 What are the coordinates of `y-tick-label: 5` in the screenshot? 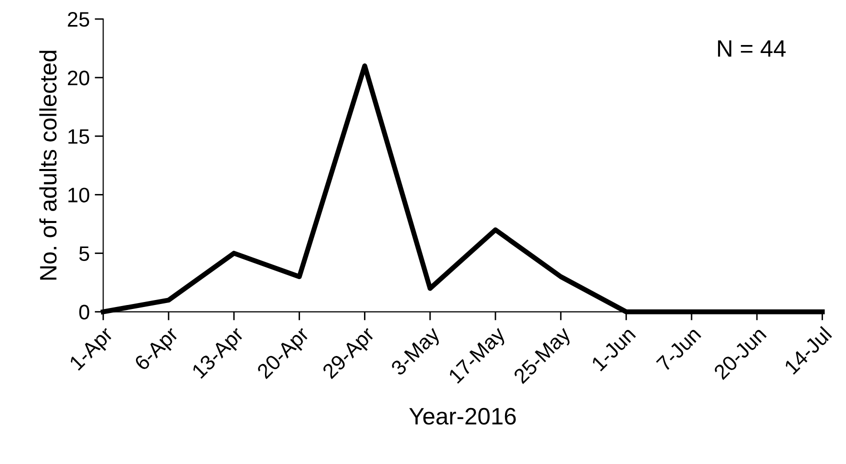 It's located at (84, 254).